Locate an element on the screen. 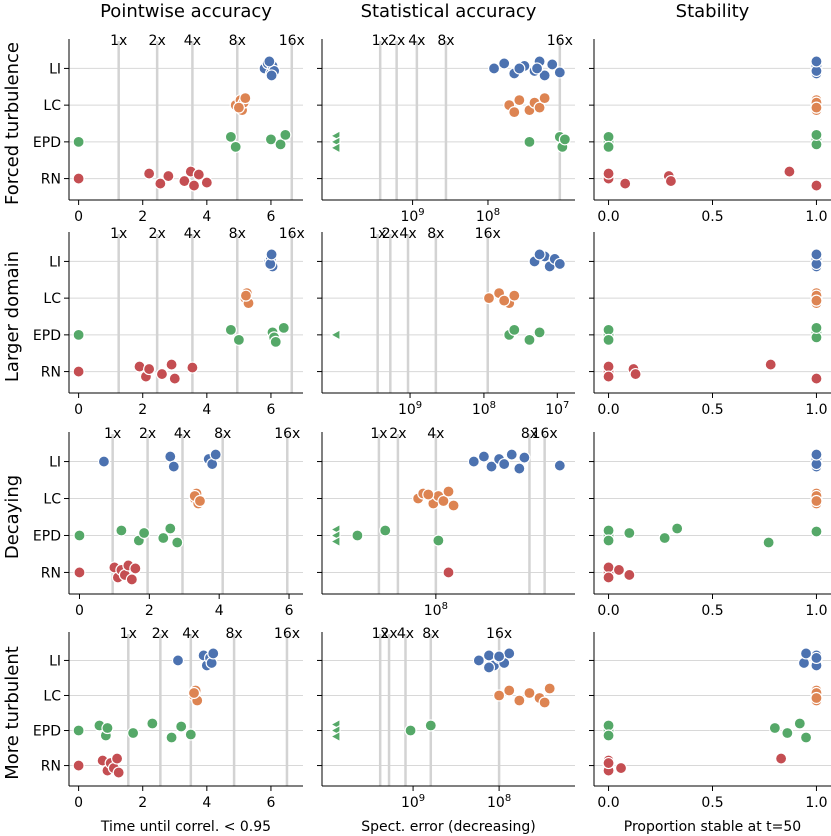 This screenshot has height=836, width=831. x-tick-label: 109 is located at coordinates (413, 802).